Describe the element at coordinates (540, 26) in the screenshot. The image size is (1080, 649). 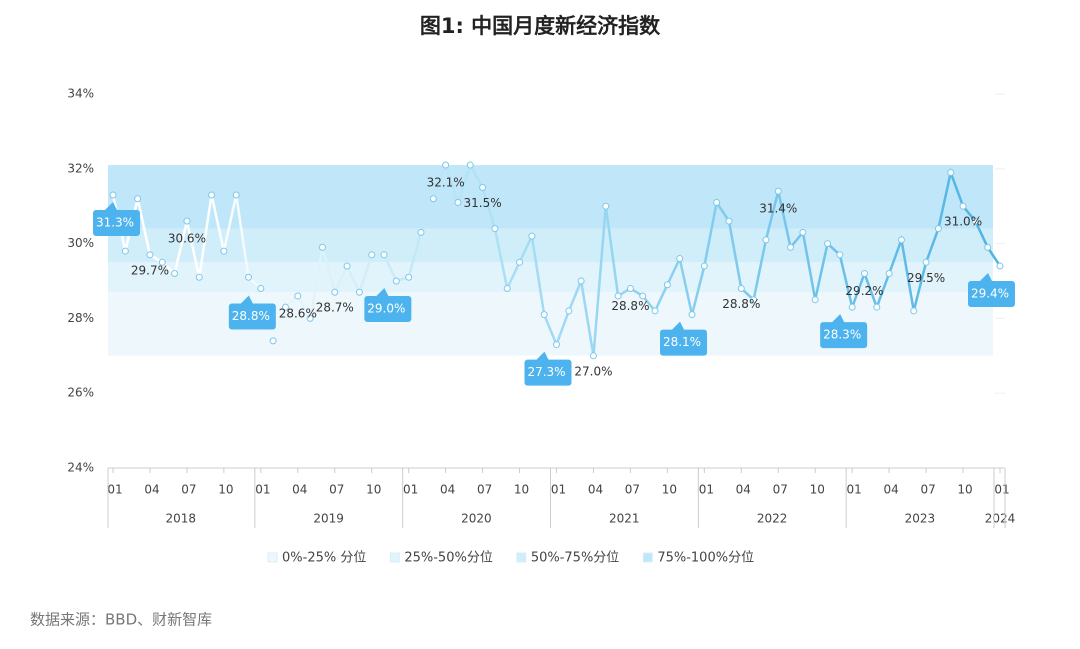
I see `chart-title: 图1: 中国月度新经济指数` at that location.